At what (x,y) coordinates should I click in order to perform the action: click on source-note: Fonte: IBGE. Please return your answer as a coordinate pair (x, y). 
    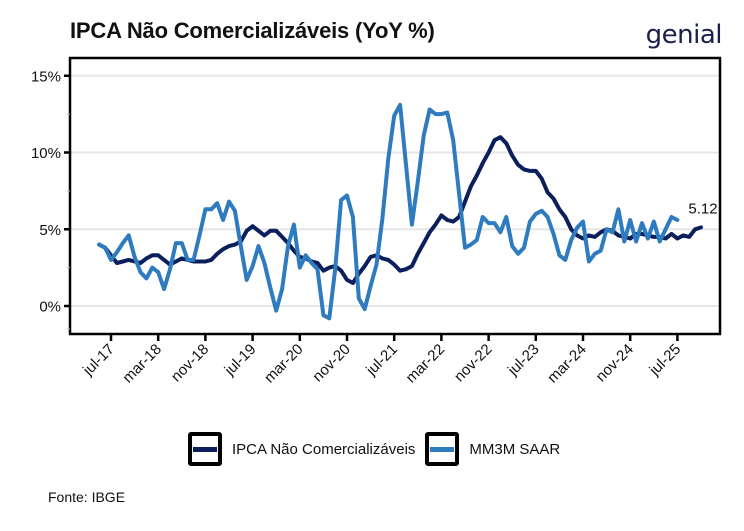
    Looking at the image, I should click on (87, 497).